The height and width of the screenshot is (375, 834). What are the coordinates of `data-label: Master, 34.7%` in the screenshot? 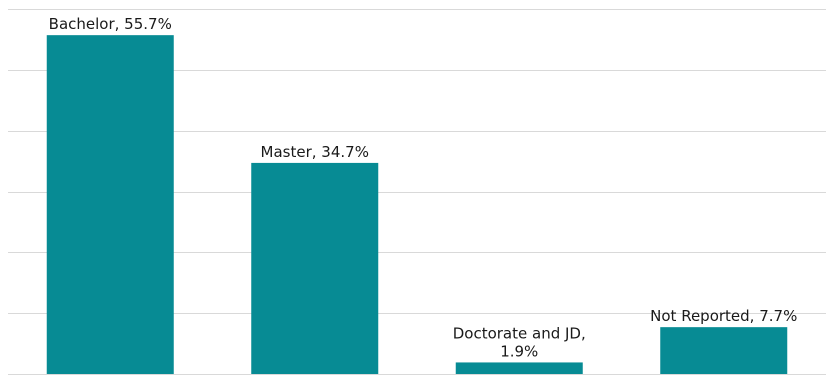 It's located at (315, 152).